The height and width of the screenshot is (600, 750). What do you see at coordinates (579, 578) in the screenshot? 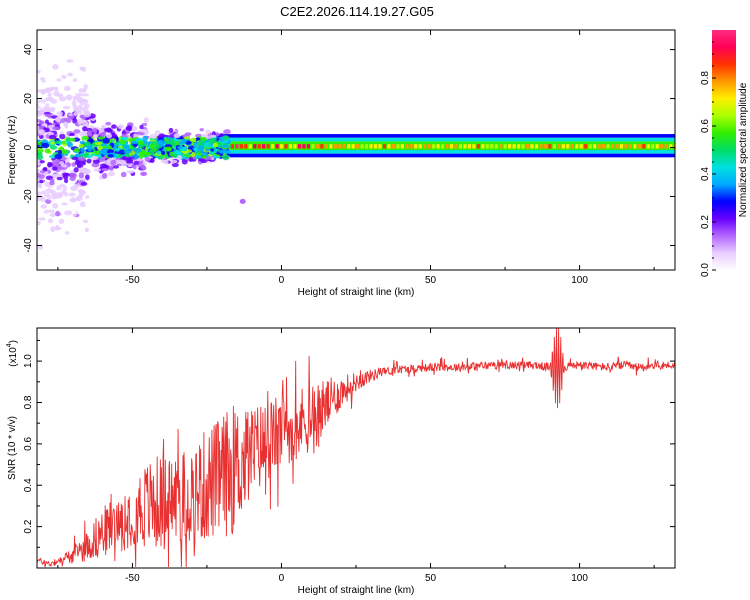
I see `snr-xtick-label: 100` at bounding box center [579, 578].